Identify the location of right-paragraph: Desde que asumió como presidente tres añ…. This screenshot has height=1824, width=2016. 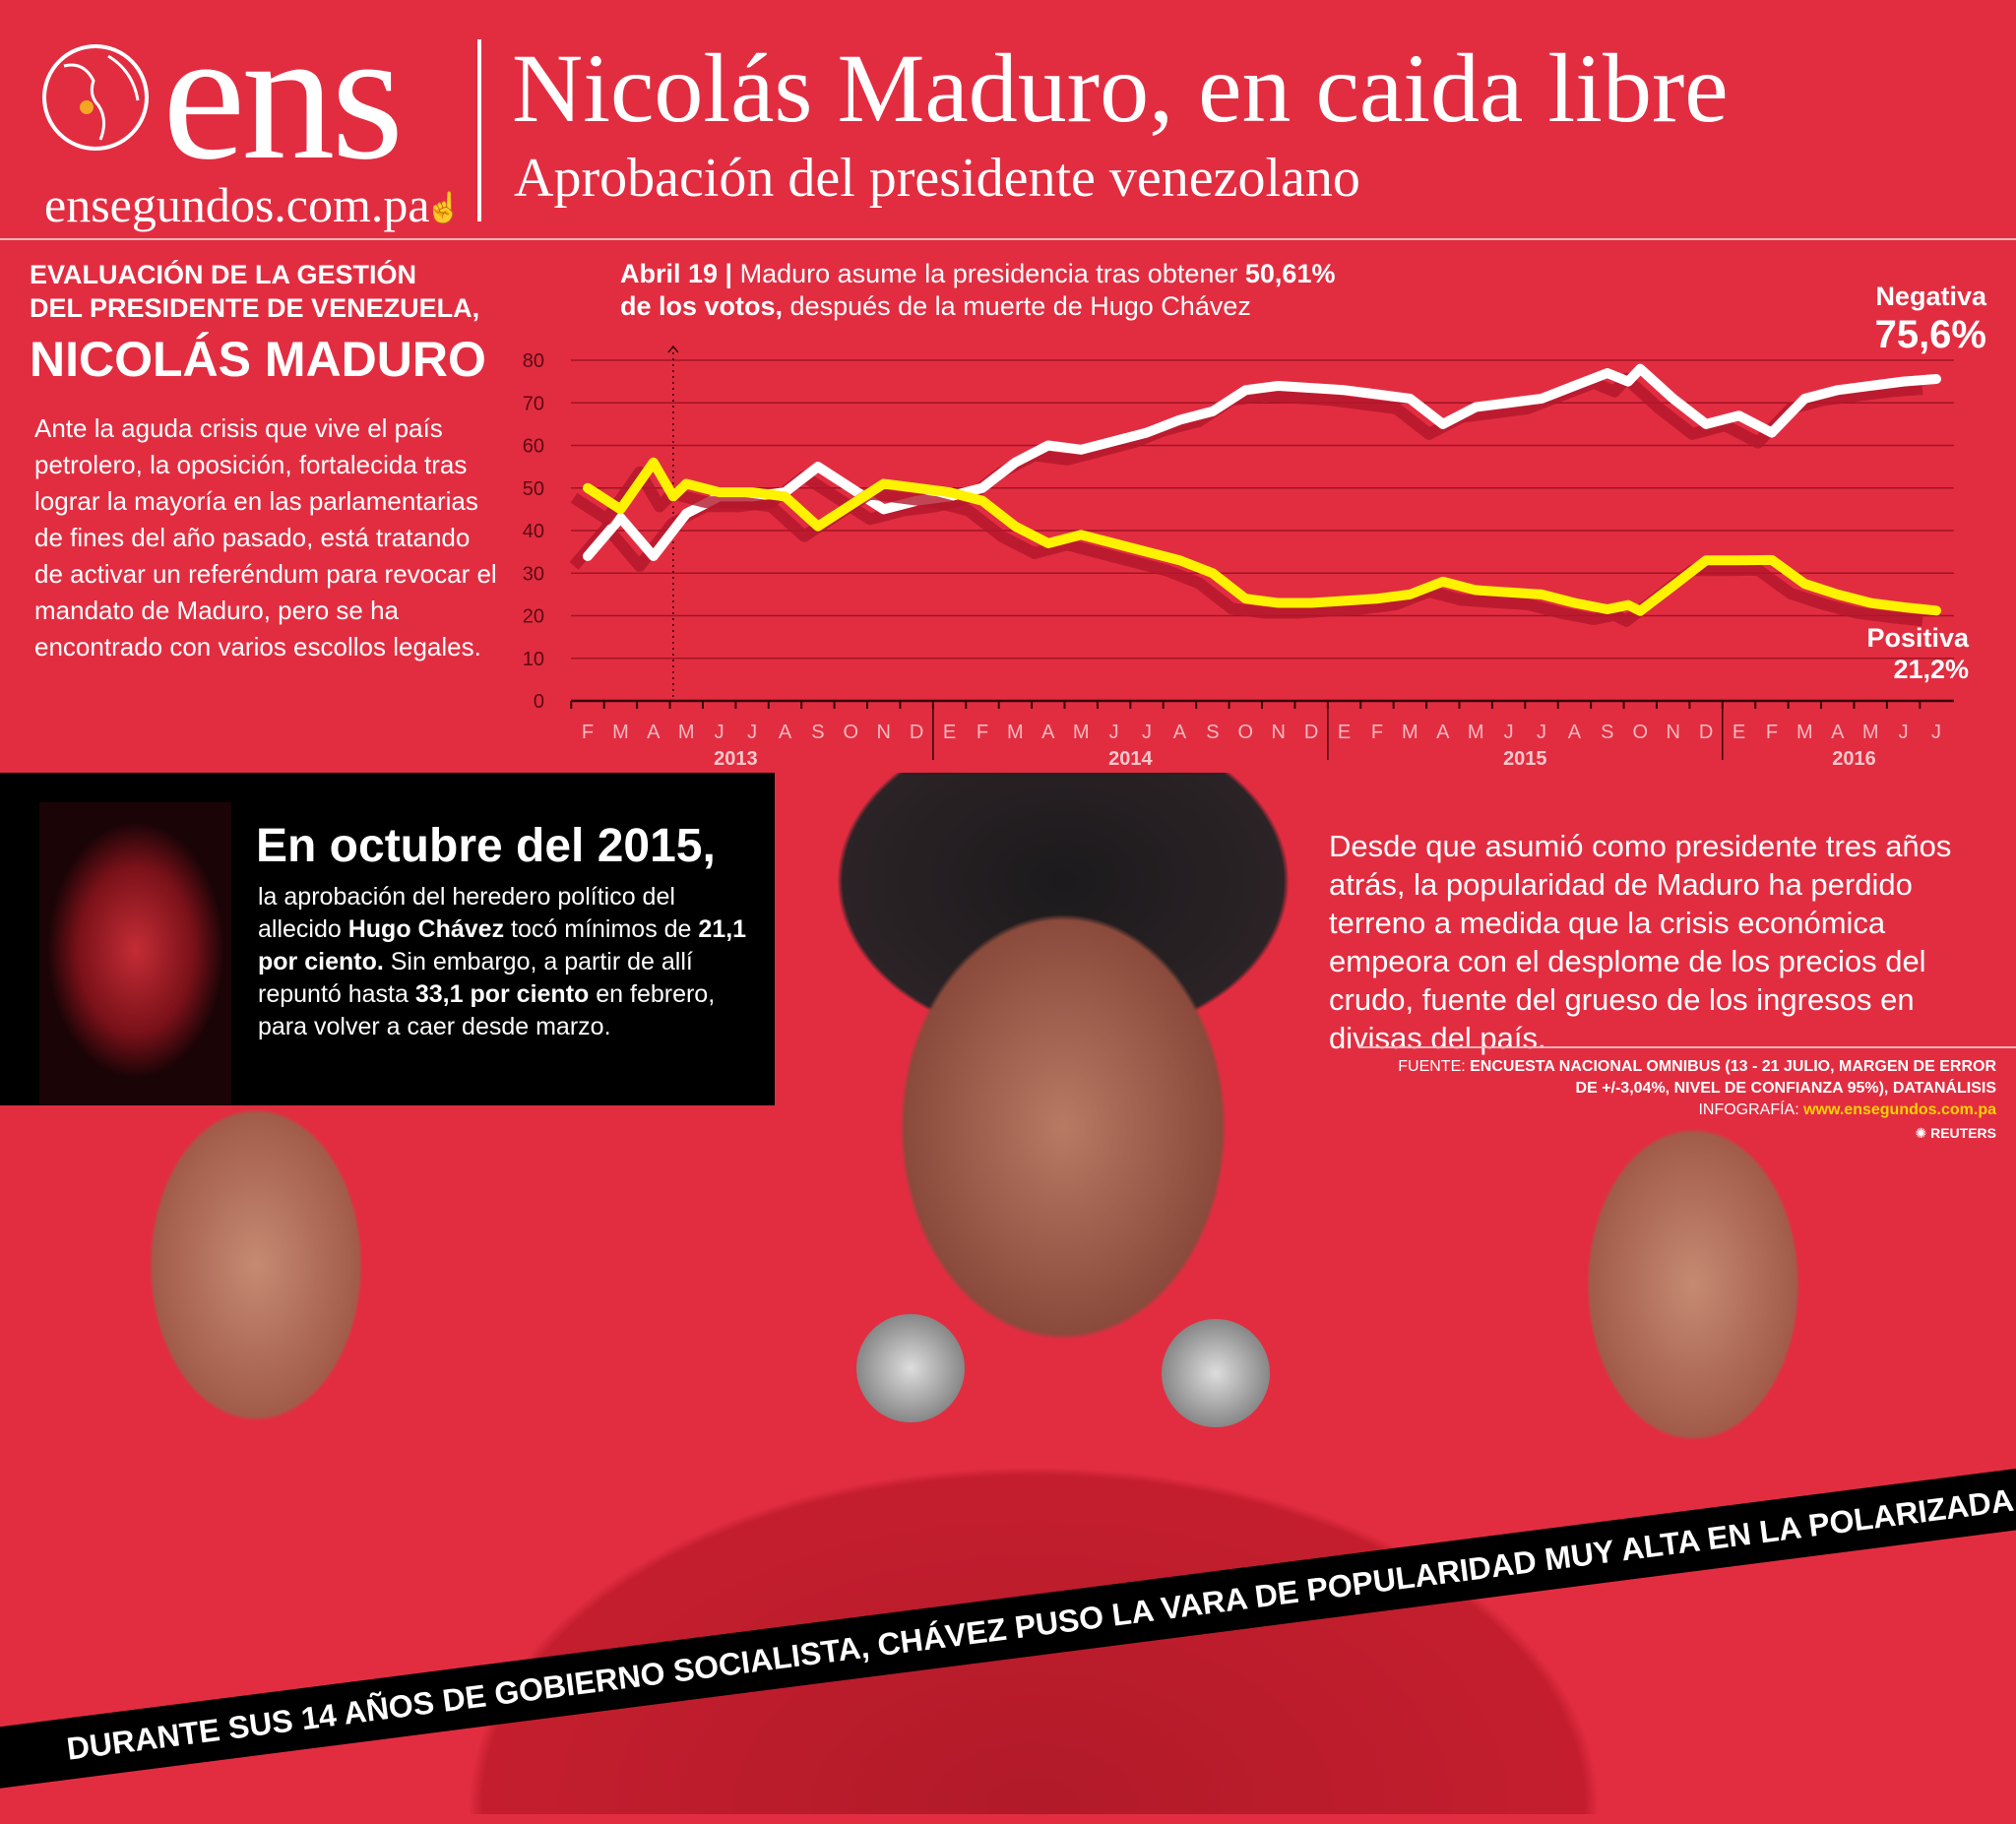
(1671, 942).